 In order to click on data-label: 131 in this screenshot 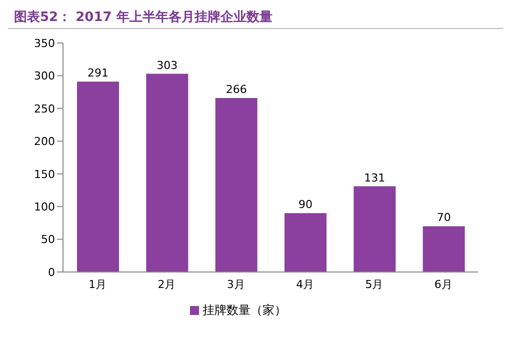, I will do `click(375, 177)`.